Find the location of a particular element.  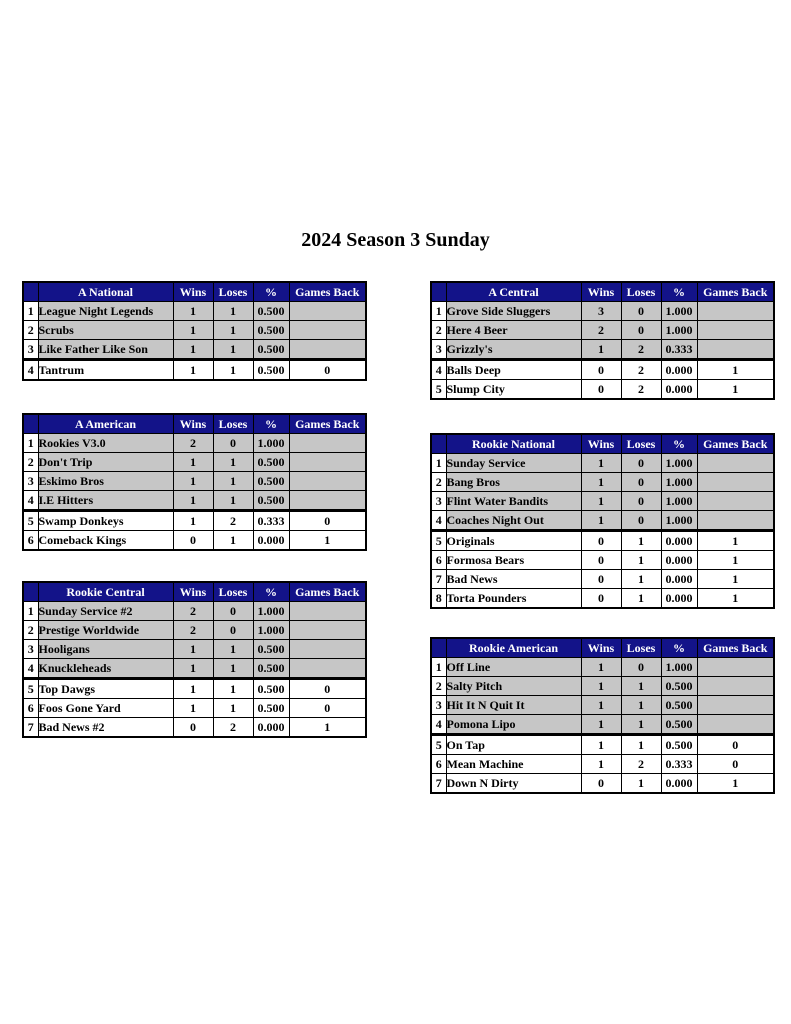

table-row: 2 Don't Trip 1 1 0.500 is located at coordinates (194, 462).